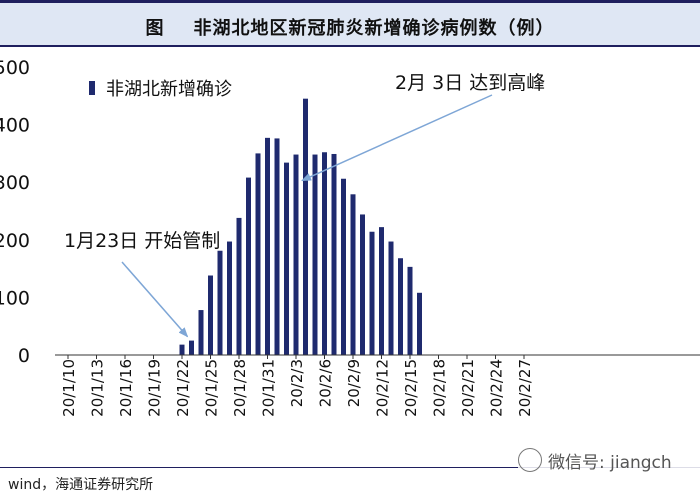 The image size is (700, 500). What do you see at coordinates (142, 241) in the screenshot?
I see `annotation-lockdown: 1月23日 开始管制` at bounding box center [142, 241].